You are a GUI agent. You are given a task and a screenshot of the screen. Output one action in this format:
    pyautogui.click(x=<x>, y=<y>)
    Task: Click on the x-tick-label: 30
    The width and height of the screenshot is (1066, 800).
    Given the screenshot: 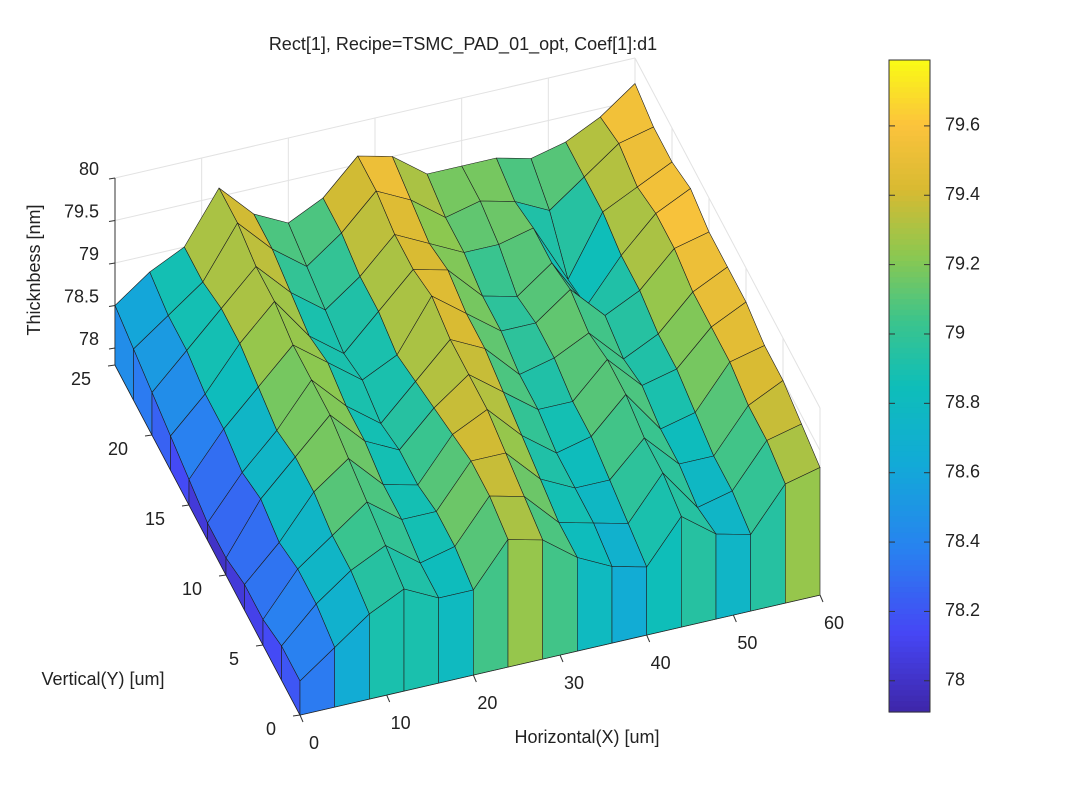 What is the action you would take?
    pyautogui.click(x=574, y=683)
    